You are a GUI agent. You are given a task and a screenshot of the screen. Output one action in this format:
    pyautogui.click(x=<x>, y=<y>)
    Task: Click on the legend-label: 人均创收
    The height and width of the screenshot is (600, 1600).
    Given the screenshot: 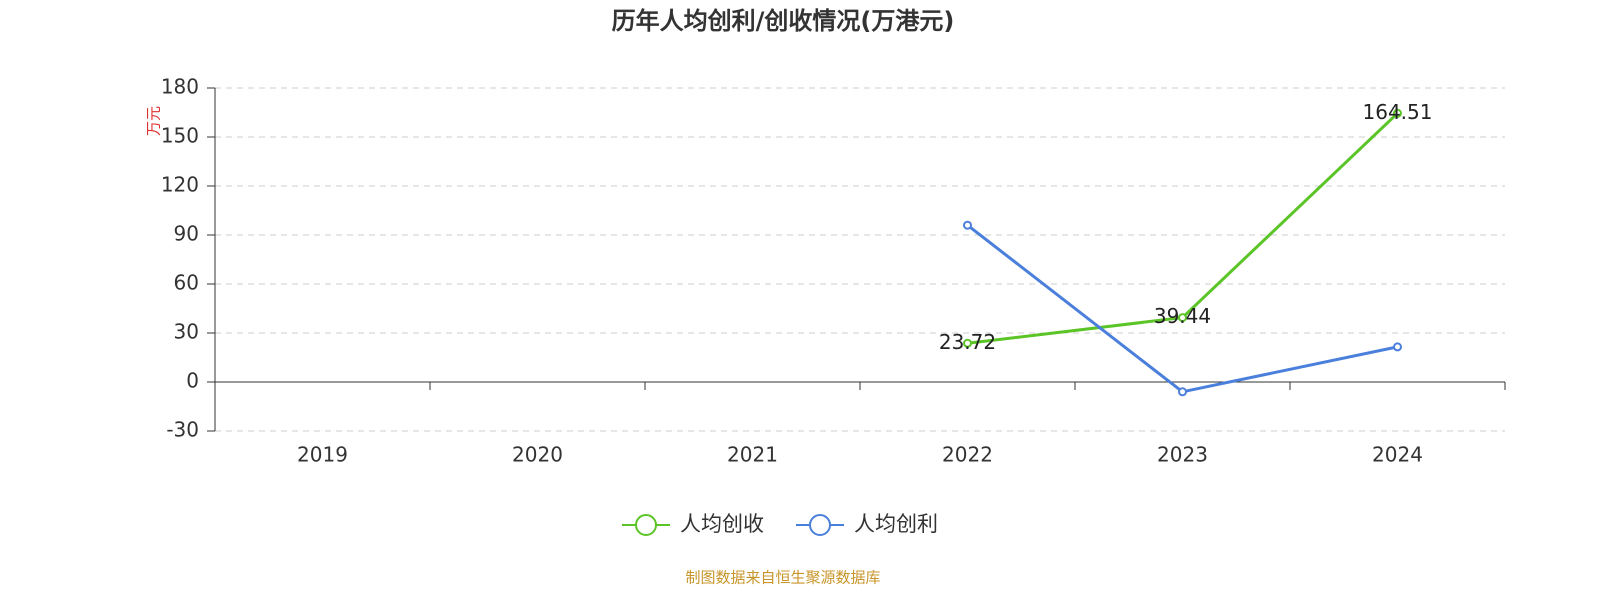 What is the action you would take?
    pyautogui.click(x=722, y=524)
    